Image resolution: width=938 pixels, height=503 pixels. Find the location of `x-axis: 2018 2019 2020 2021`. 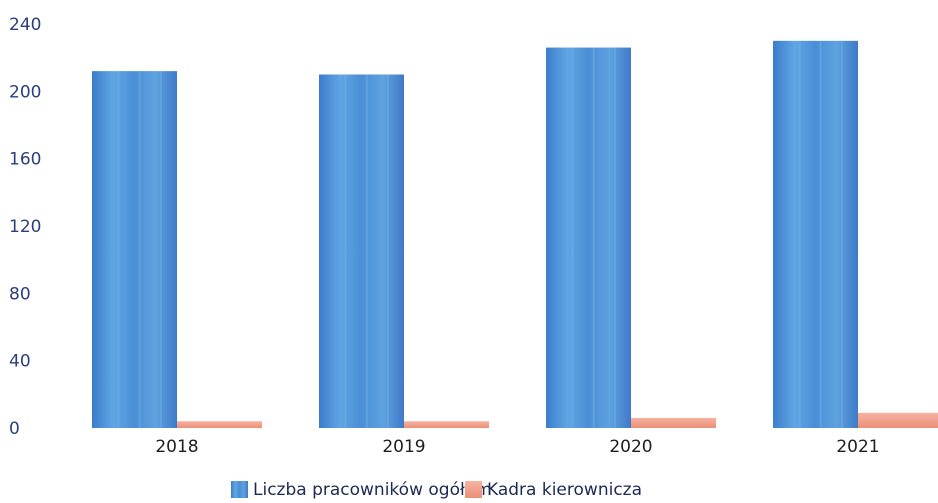

x-axis: 2018 2019 2020 2021 is located at coordinates (517, 447).